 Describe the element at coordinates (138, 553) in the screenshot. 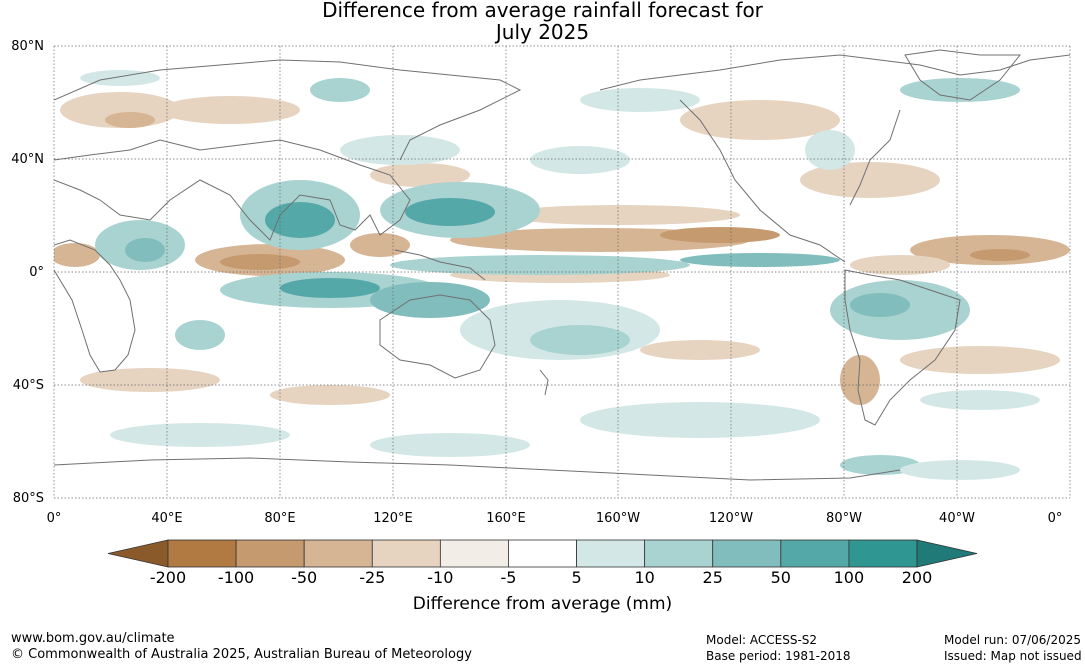

I see `legend-arrow-low` at that location.